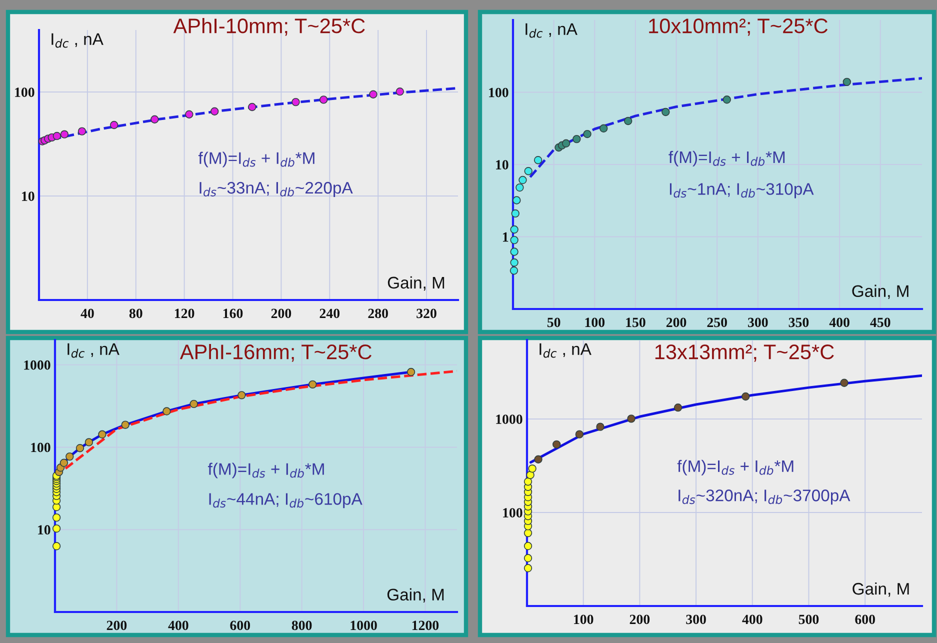 The image size is (937, 643). What do you see at coordinates (636, 323) in the screenshot?
I see `x-tick-label: 150` at bounding box center [636, 323].